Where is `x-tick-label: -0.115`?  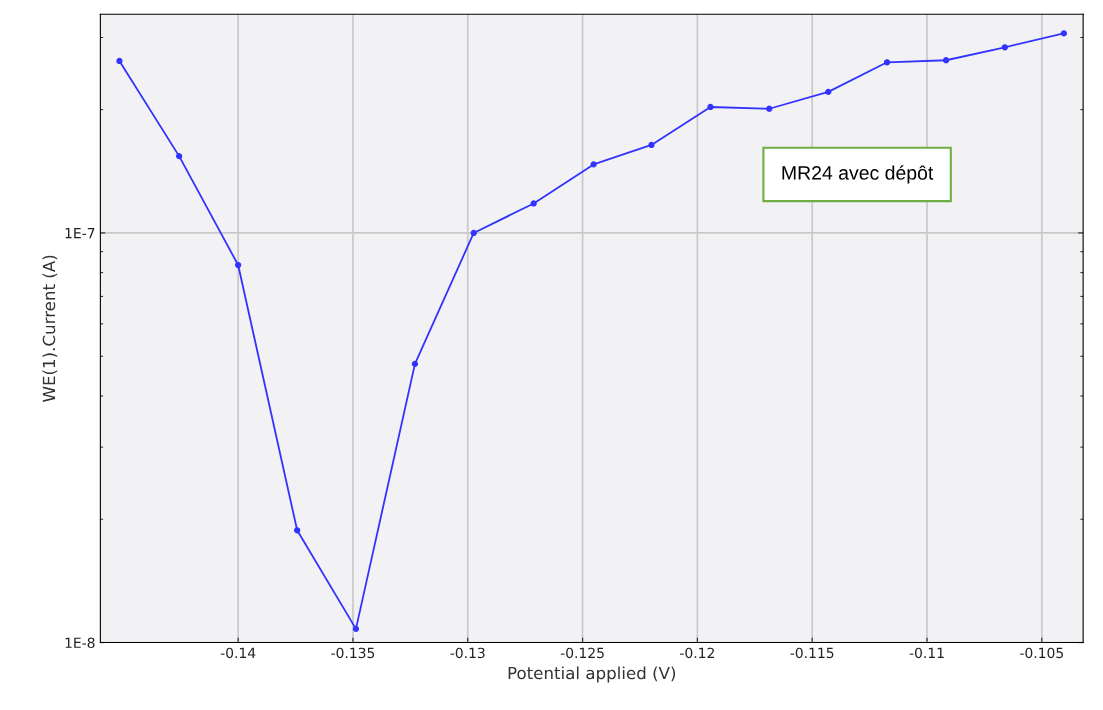
x-tick-label: -0.115 is located at coordinates (812, 653).